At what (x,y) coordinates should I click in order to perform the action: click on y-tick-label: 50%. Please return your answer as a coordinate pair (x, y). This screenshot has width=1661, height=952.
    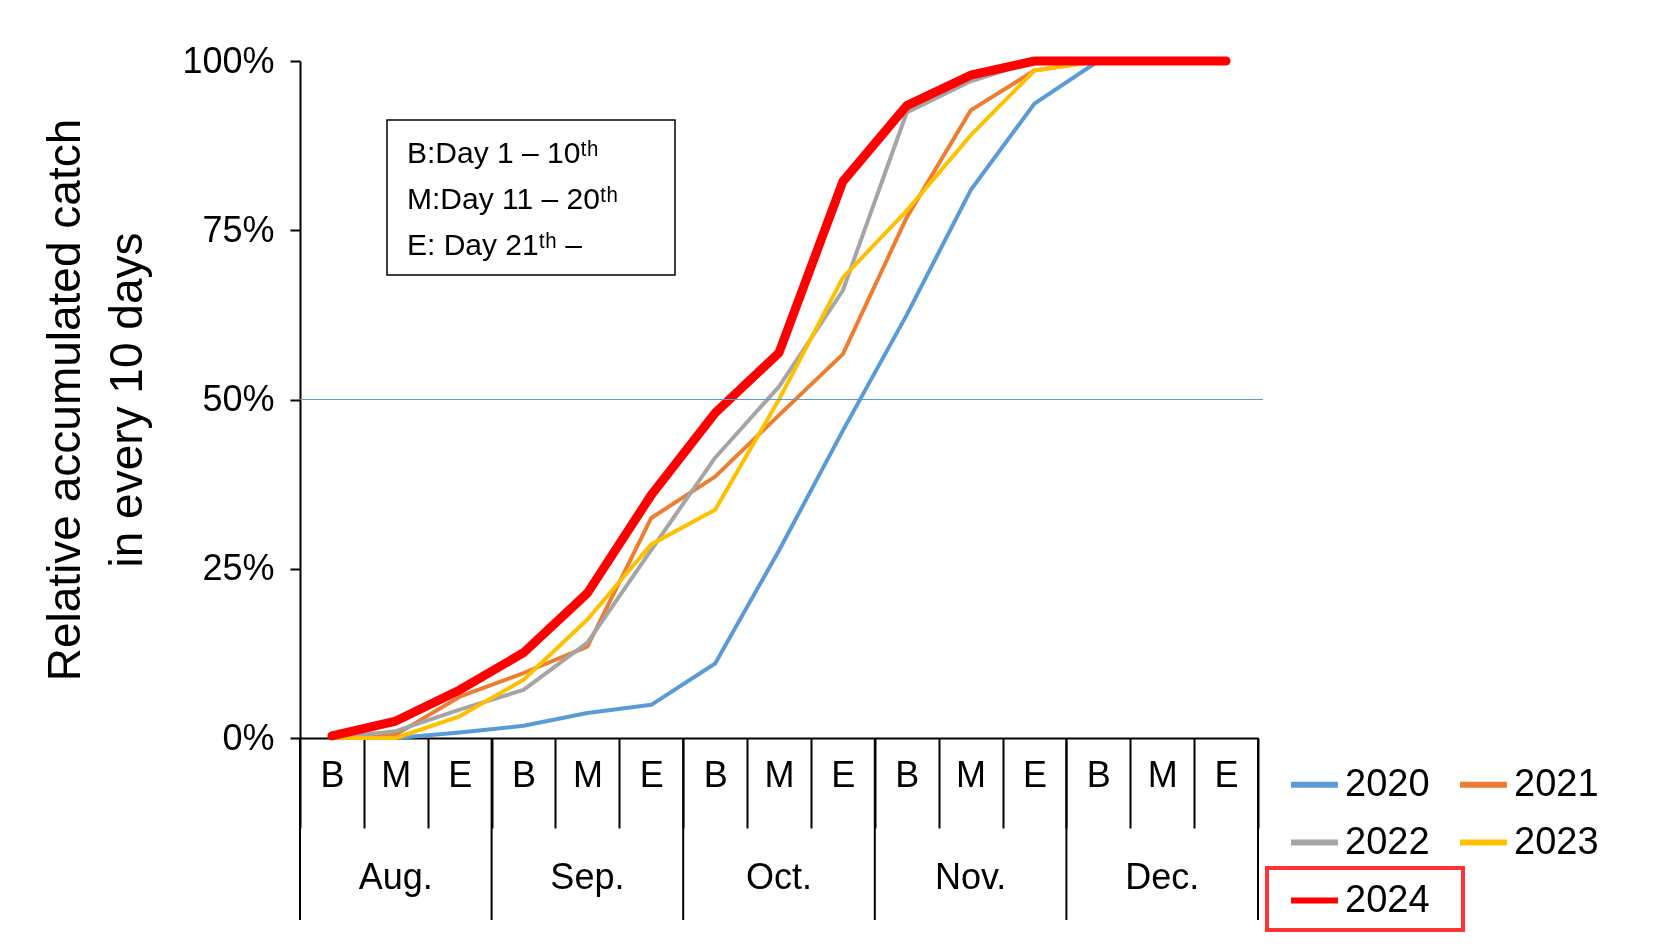
    Looking at the image, I should click on (238, 398).